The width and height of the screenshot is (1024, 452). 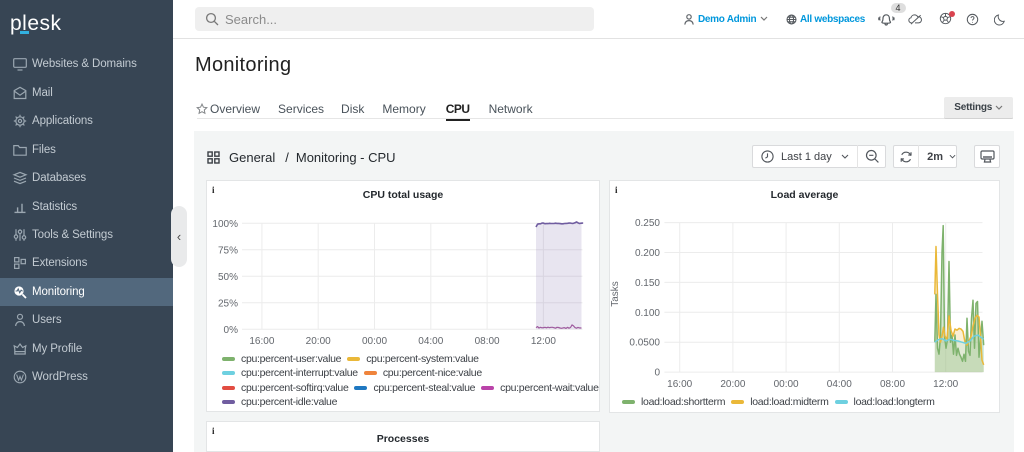 I want to click on svg-text: Tasks, so click(x=615, y=294).